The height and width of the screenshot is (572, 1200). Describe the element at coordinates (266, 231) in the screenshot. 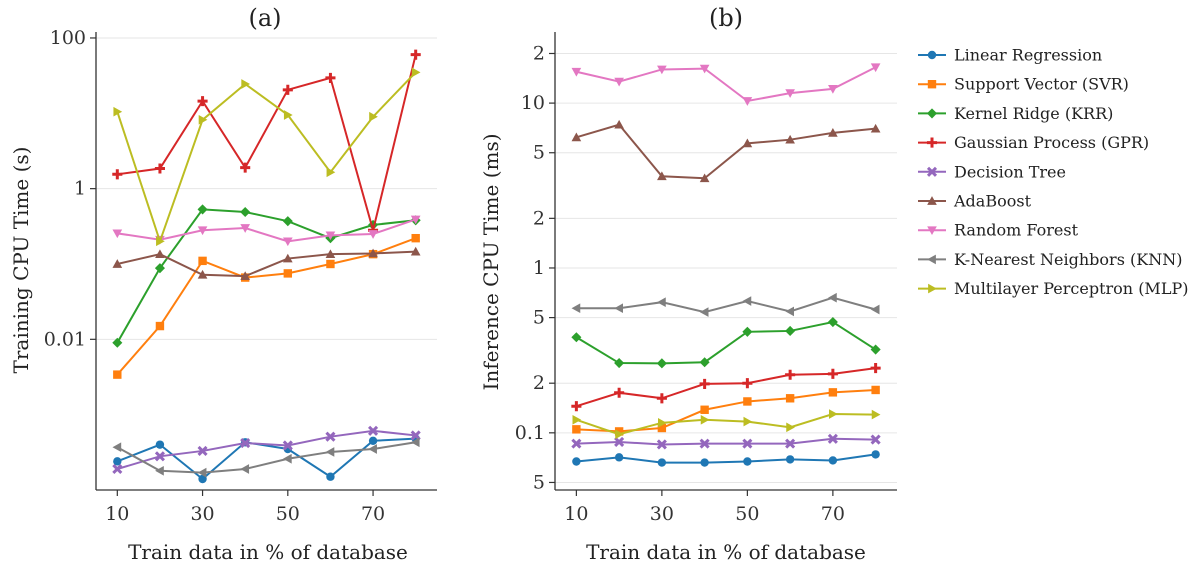

I see `panel-a-series-random-forest` at that location.